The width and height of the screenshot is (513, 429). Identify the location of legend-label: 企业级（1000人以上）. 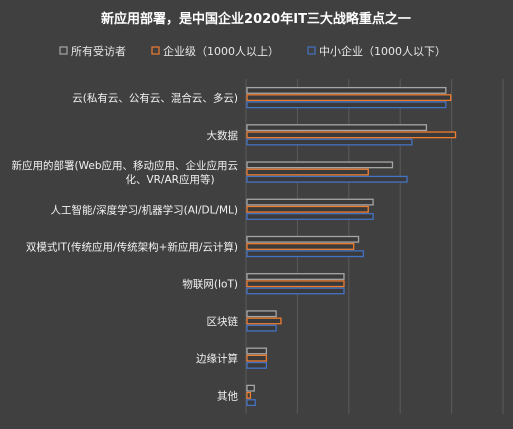
(221, 51).